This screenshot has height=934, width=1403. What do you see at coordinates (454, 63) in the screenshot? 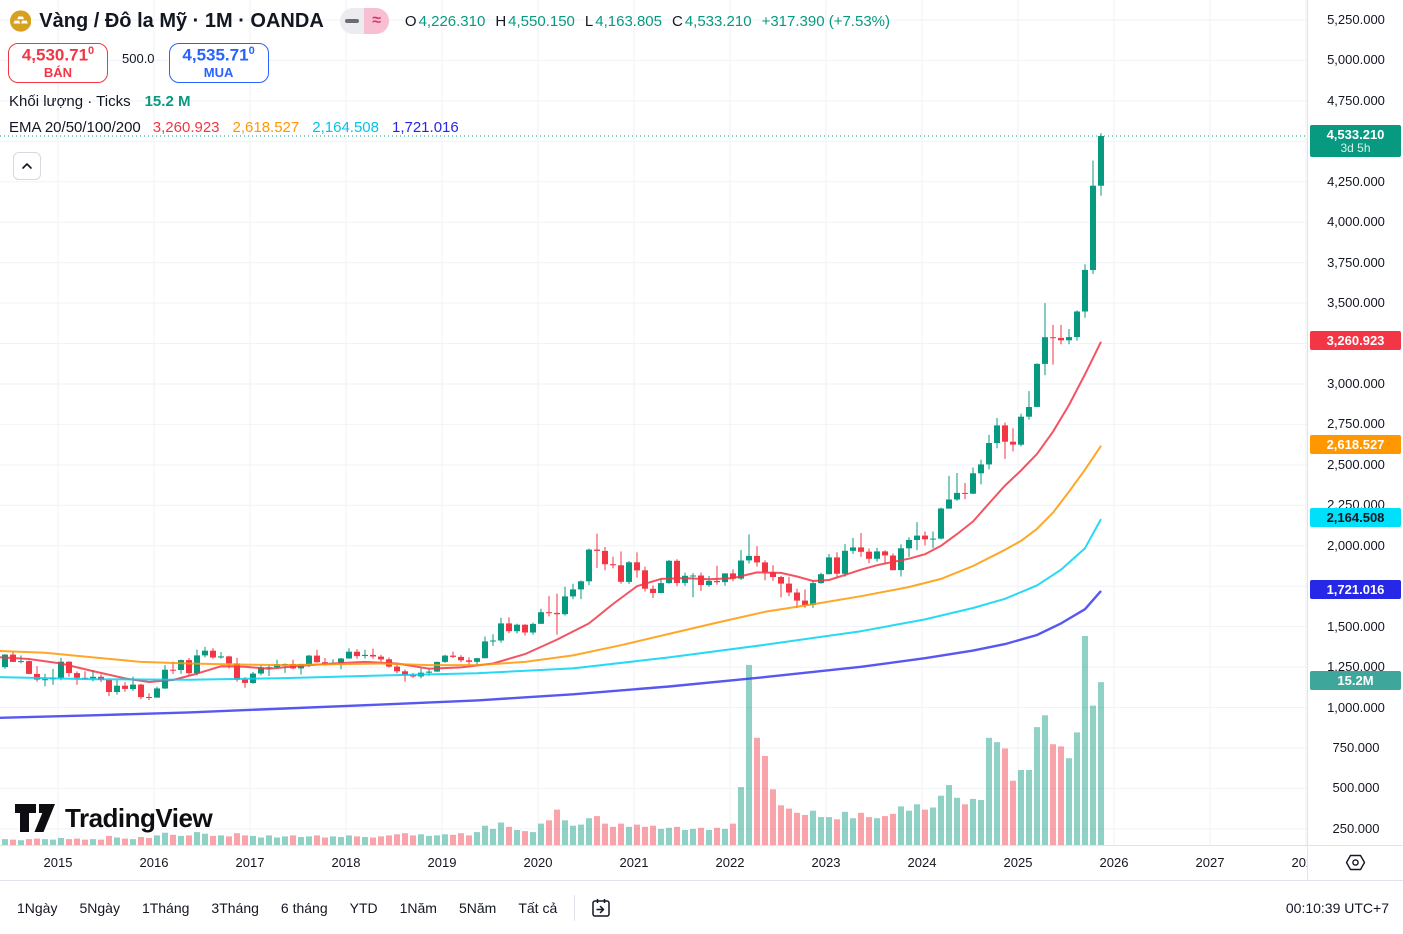
I see `trade-panel: 4,530.710 BÁN 500.0 4,535.710 MUA` at bounding box center [454, 63].